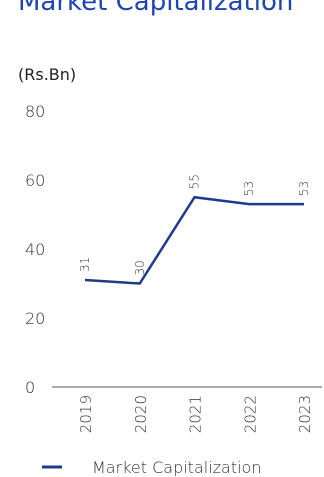  What do you see at coordinates (196, 414) in the screenshot?
I see `x-tick-label: 2021` at bounding box center [196, 414].